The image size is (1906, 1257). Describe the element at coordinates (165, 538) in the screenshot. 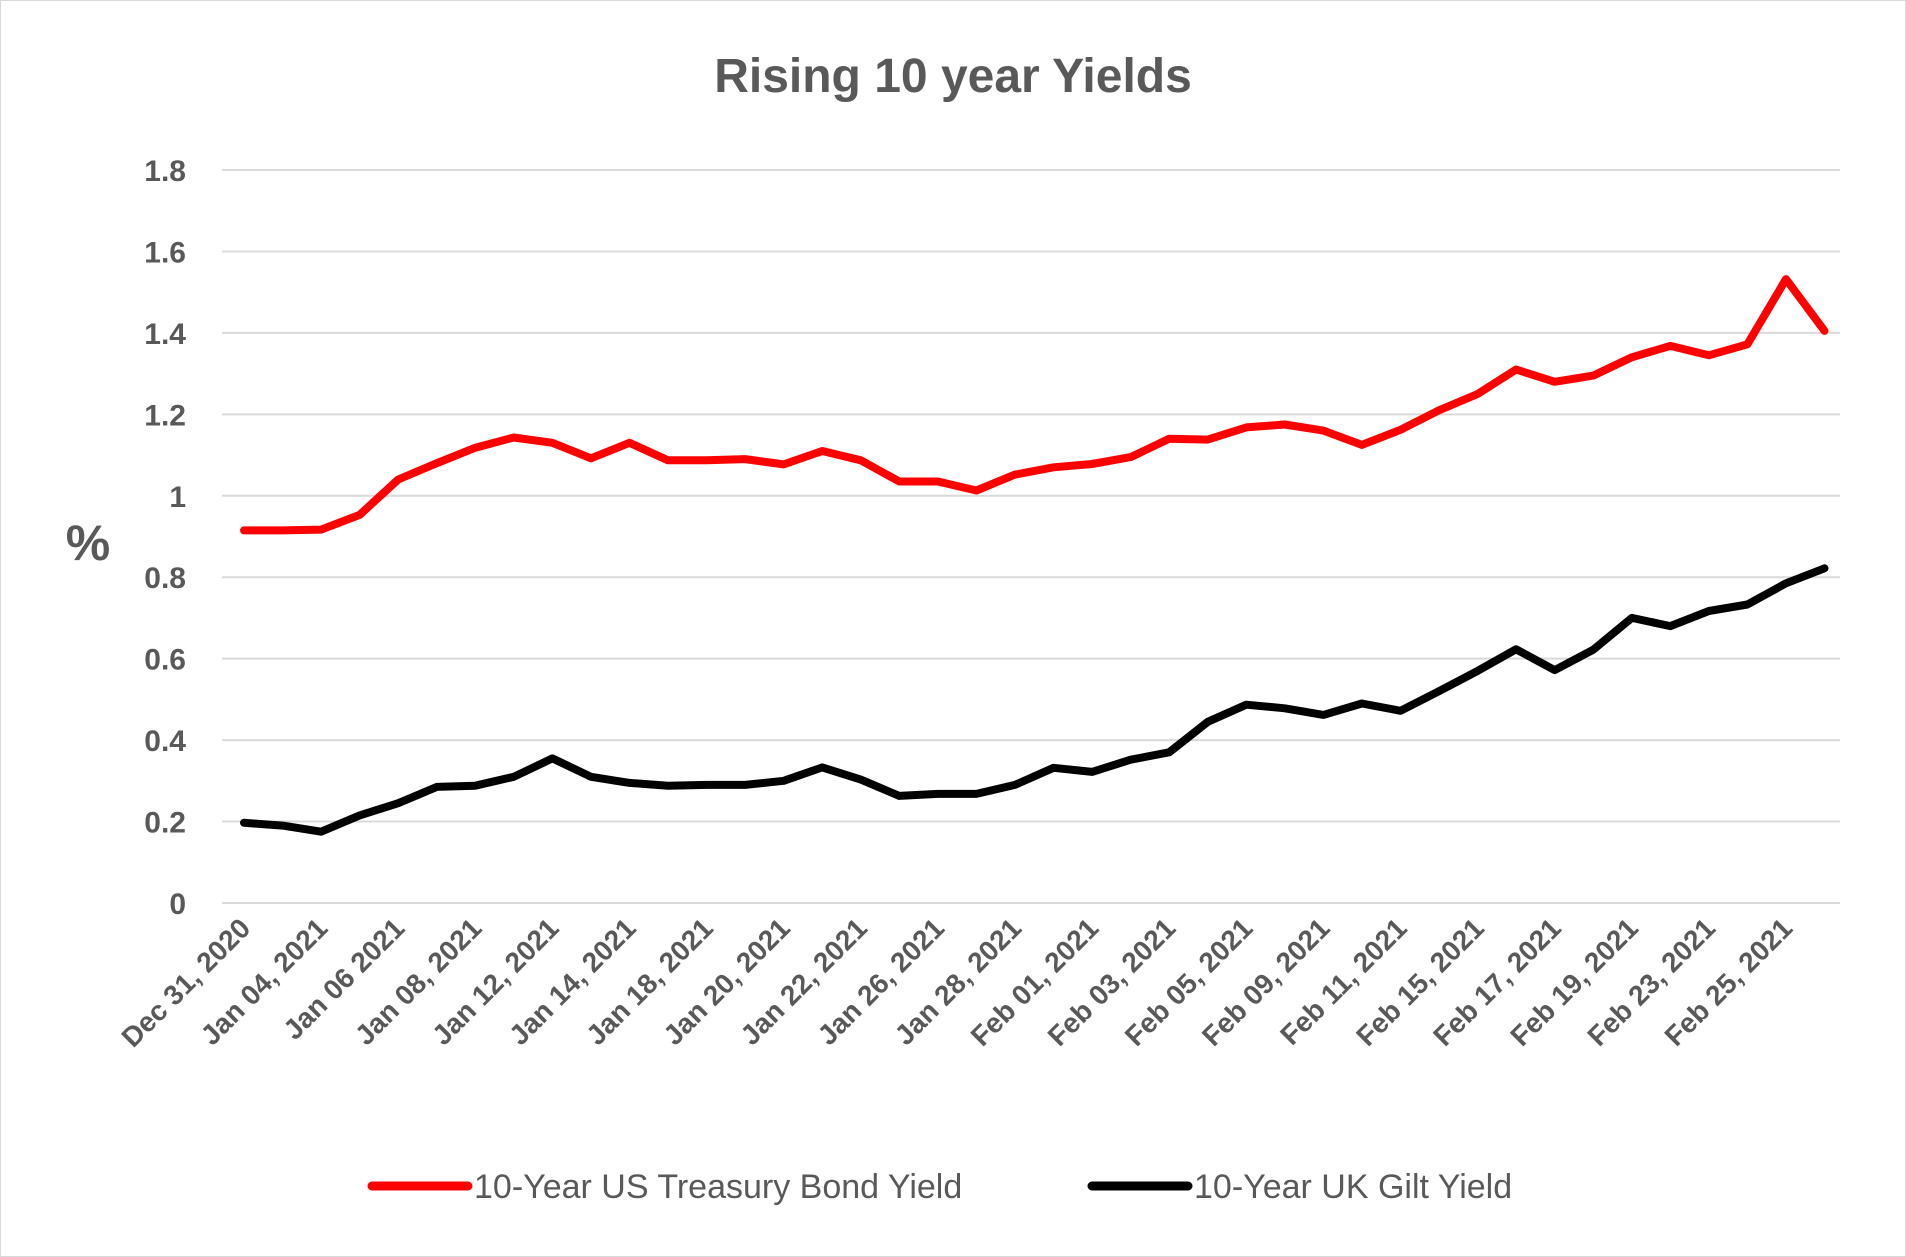

I see `y-axis-ticks: 0 0.2 0.4 0.6 0.8 1 1.2 1.4 1.6 1.8` at that location.